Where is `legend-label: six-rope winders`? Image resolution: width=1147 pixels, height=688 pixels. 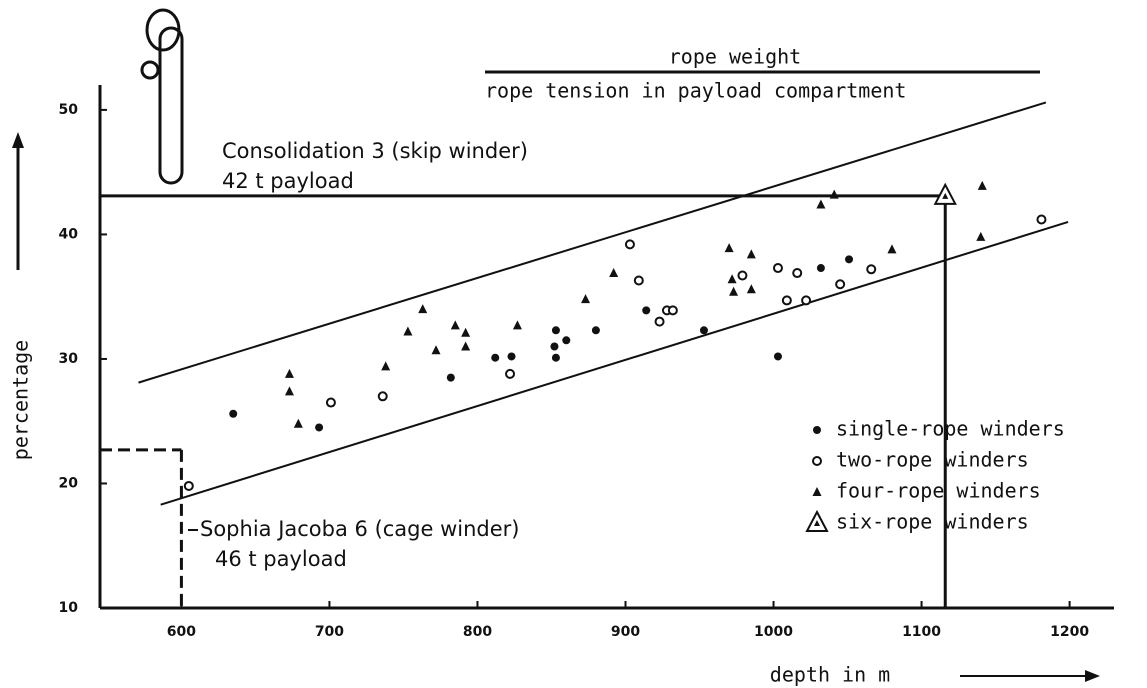 legend-label: six-rope winders is located at coordinates (932, 522).